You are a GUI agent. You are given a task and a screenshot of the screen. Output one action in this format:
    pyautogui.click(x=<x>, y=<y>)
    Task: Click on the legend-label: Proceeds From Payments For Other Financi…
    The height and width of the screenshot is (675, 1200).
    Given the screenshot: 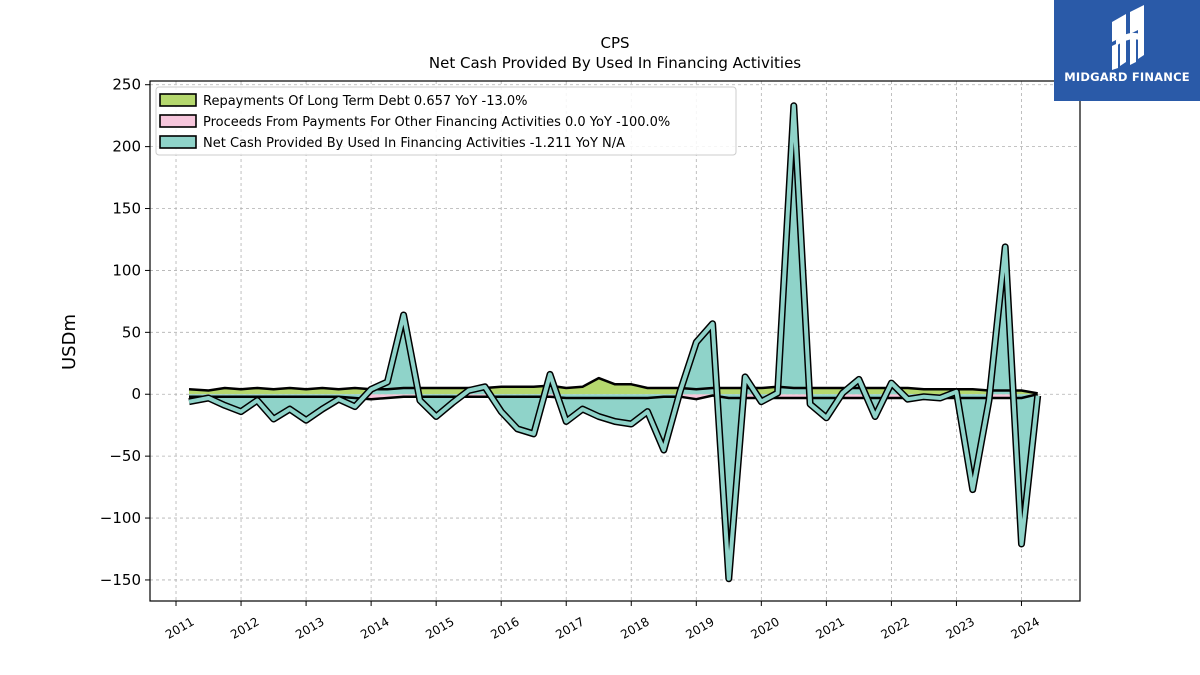 What is the action you would take?
    pyautogui.click(x=436, y=122)
    